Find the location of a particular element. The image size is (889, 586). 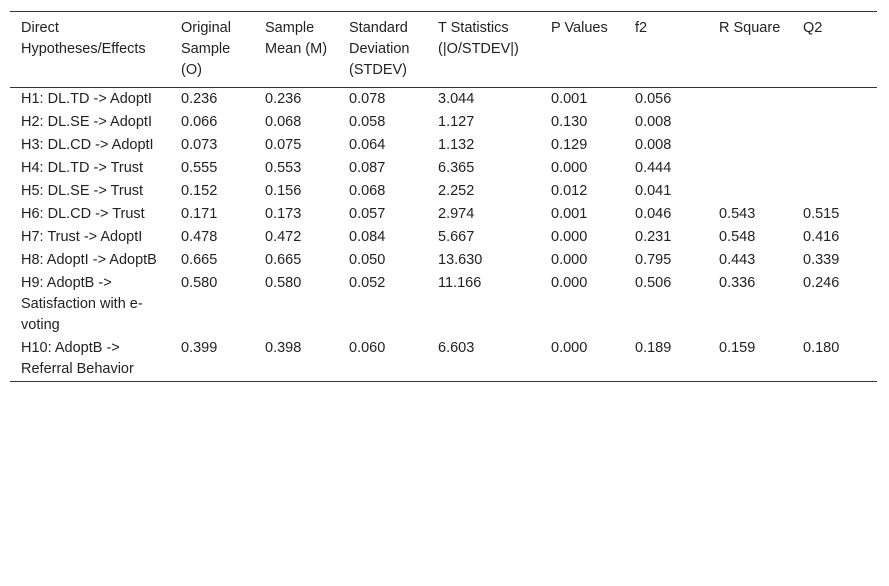

cell-original-sample: 0.073 is located at coordinates (199, 145).